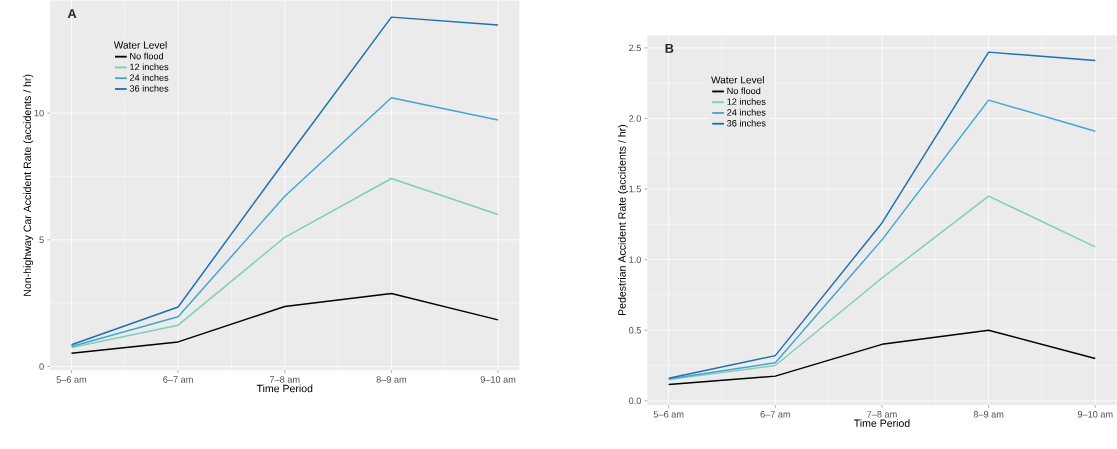  What do you see at coordinates (39, 113) in the screenshot?
I see `y-tick-label: 10` at bounding box center [39, 113].